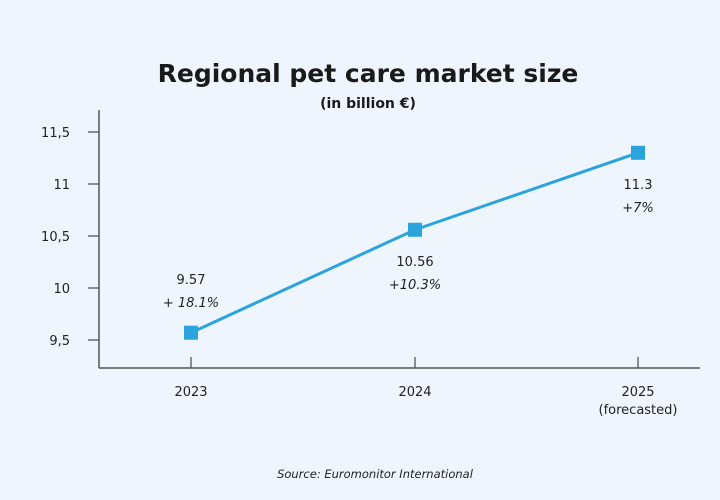 The image size is (720, 500). Describe the element at coordinates (191, 303) in the screenshot. I see `growth-label: + 18.1%` at that location.